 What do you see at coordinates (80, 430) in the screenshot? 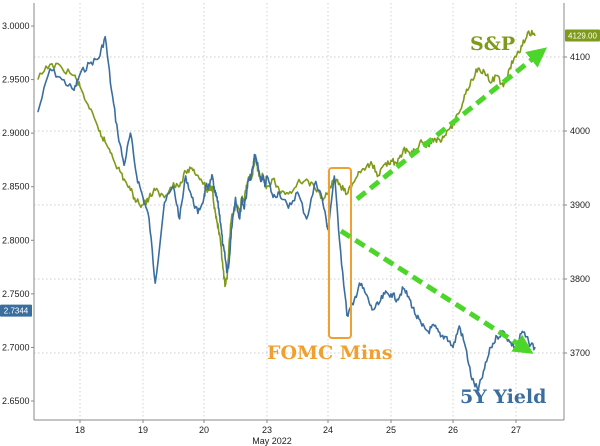
I see `x-tick-label: 18` at bounding box center [80, 430].